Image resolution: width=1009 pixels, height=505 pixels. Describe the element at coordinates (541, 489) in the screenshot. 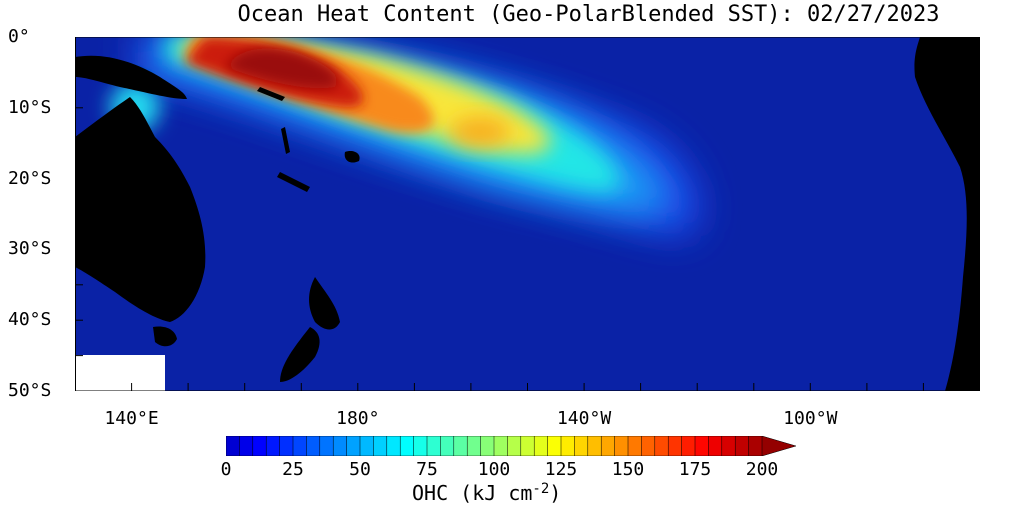

I see `unit-exponent: -2` at that location.